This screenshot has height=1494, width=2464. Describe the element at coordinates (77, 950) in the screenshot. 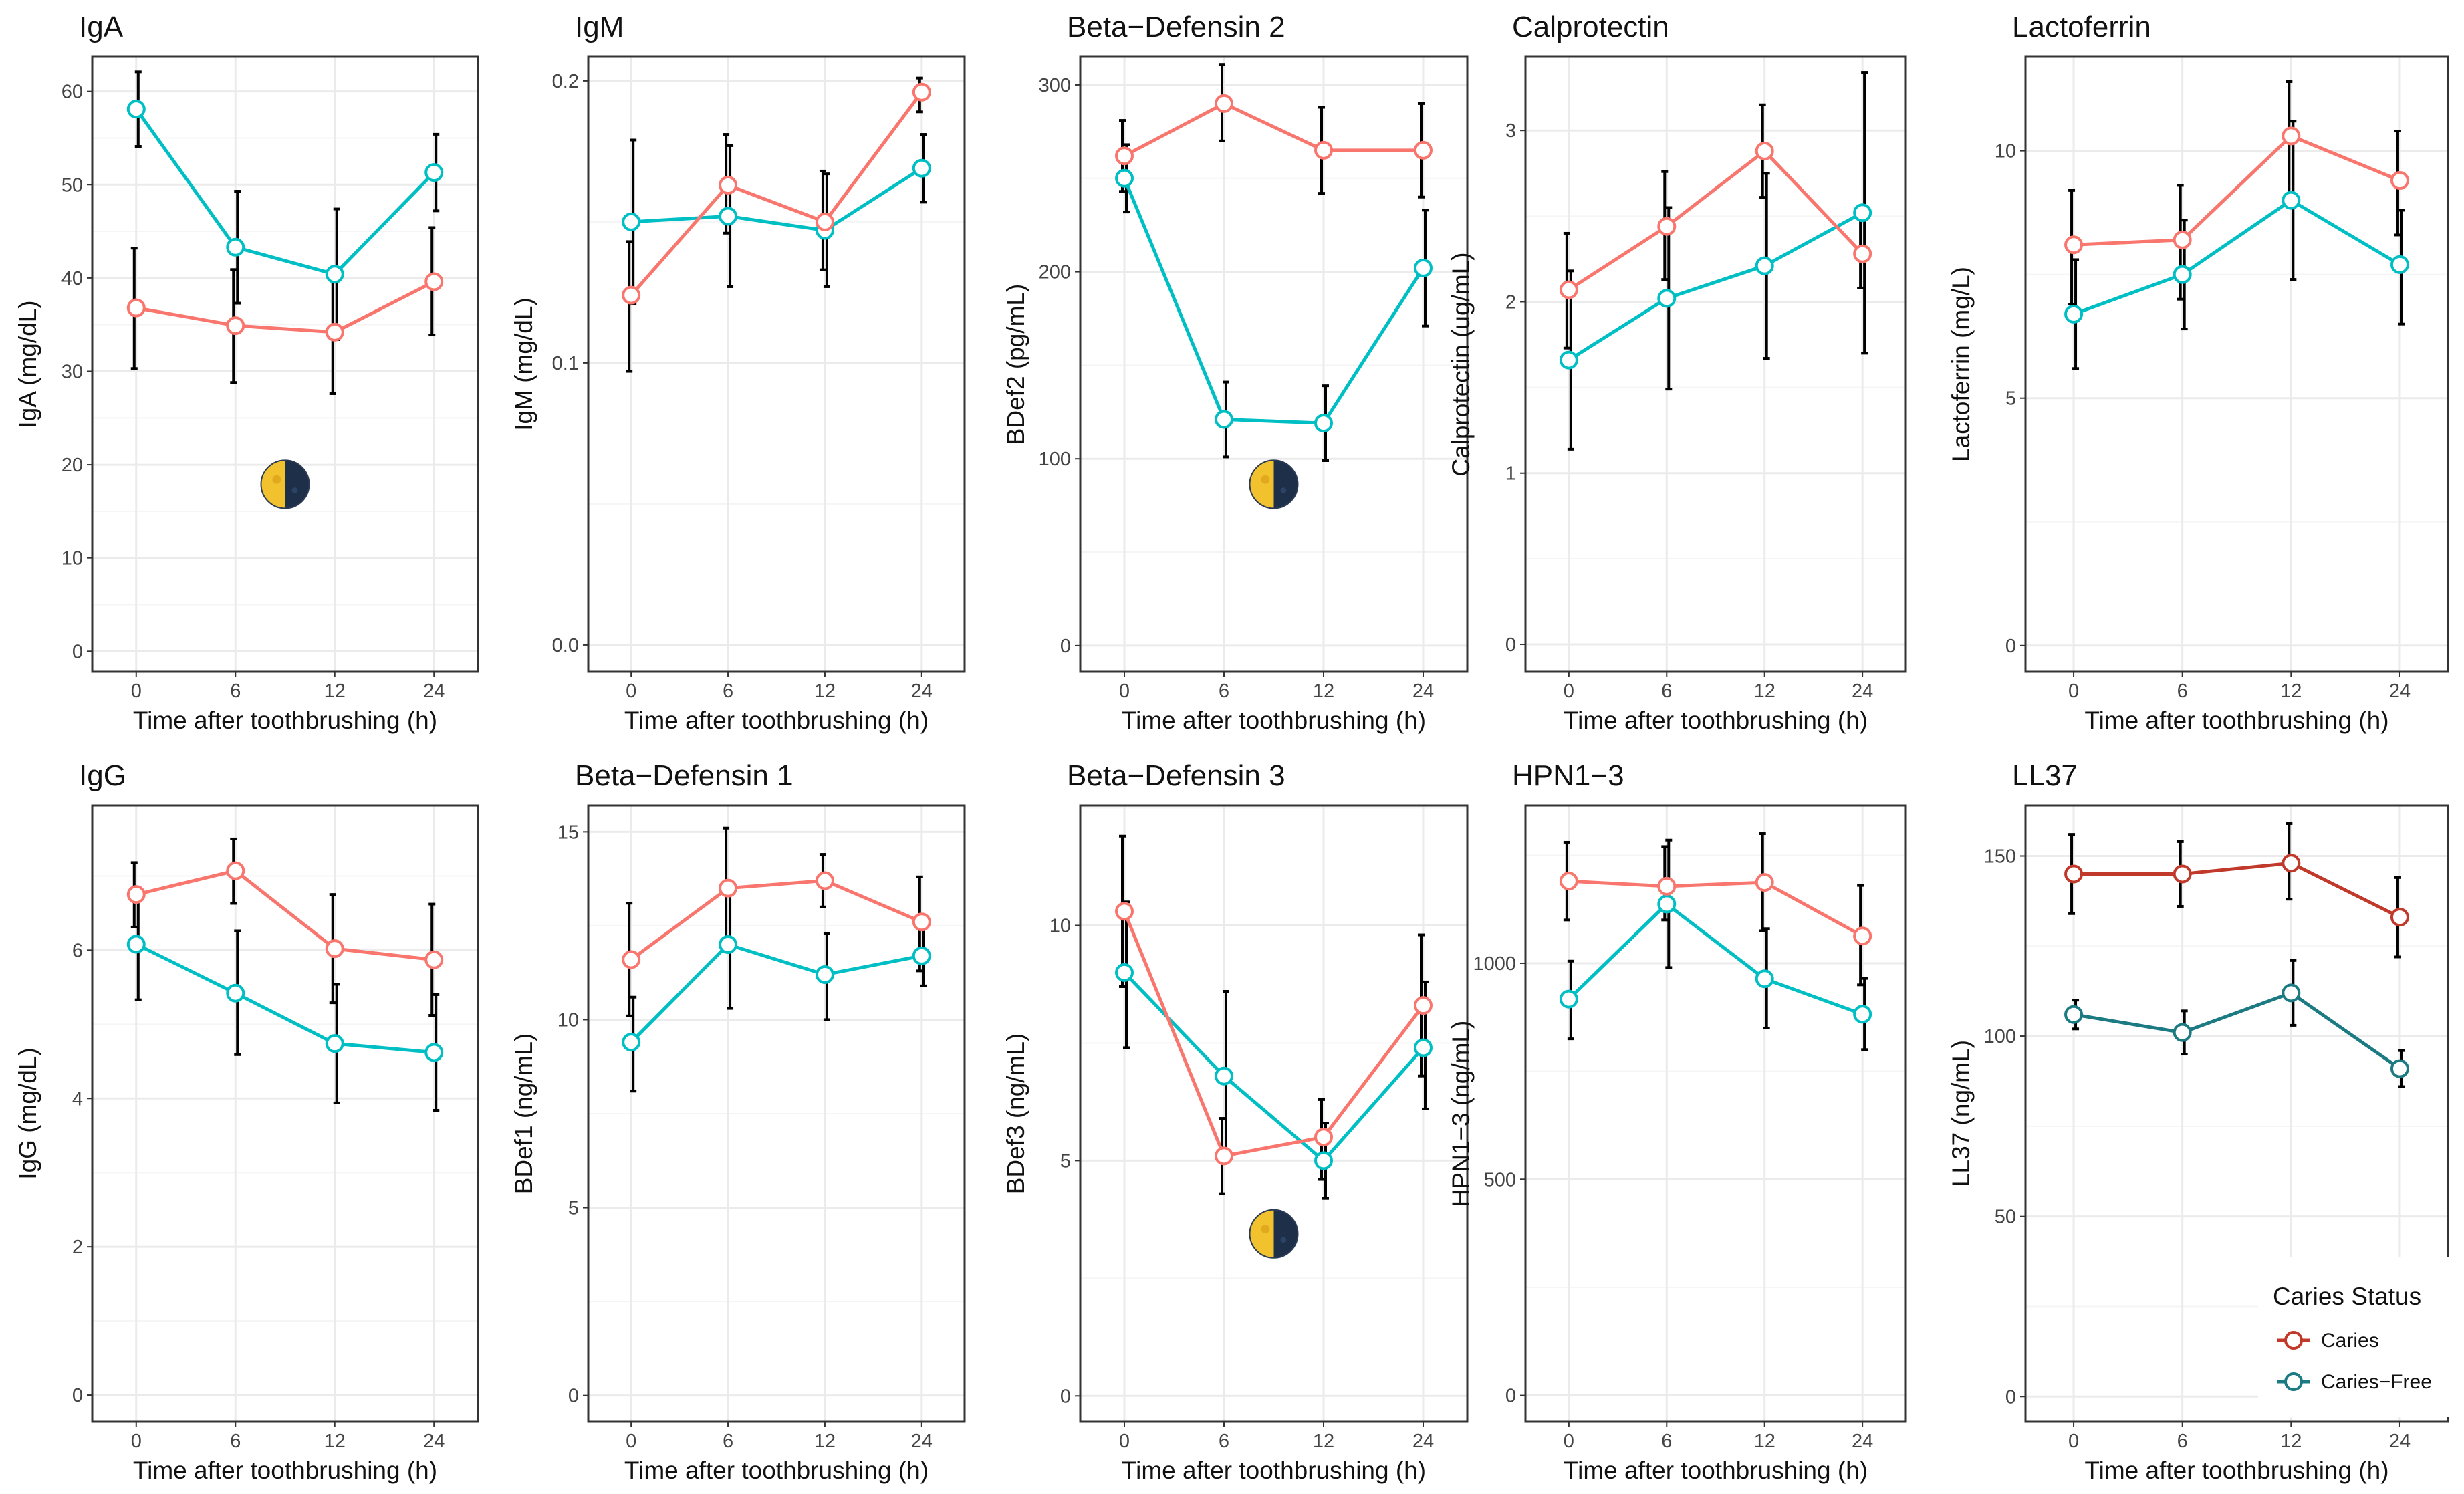

I see `y-tick-label: 6` at that location.